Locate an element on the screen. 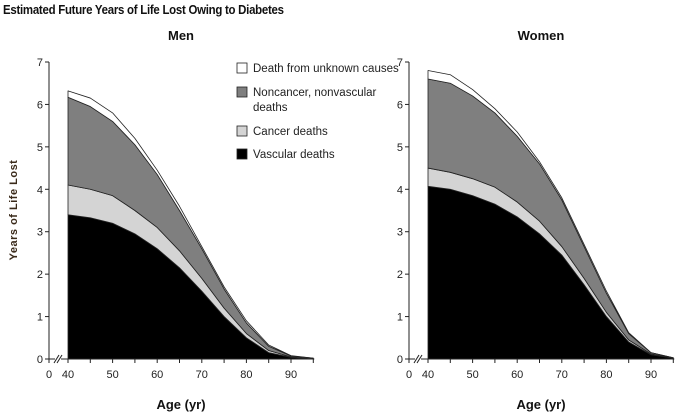 The height and width of the screenshot is (417, 681). legend-label: Vascular deaths is located at coordinates (294, 155).